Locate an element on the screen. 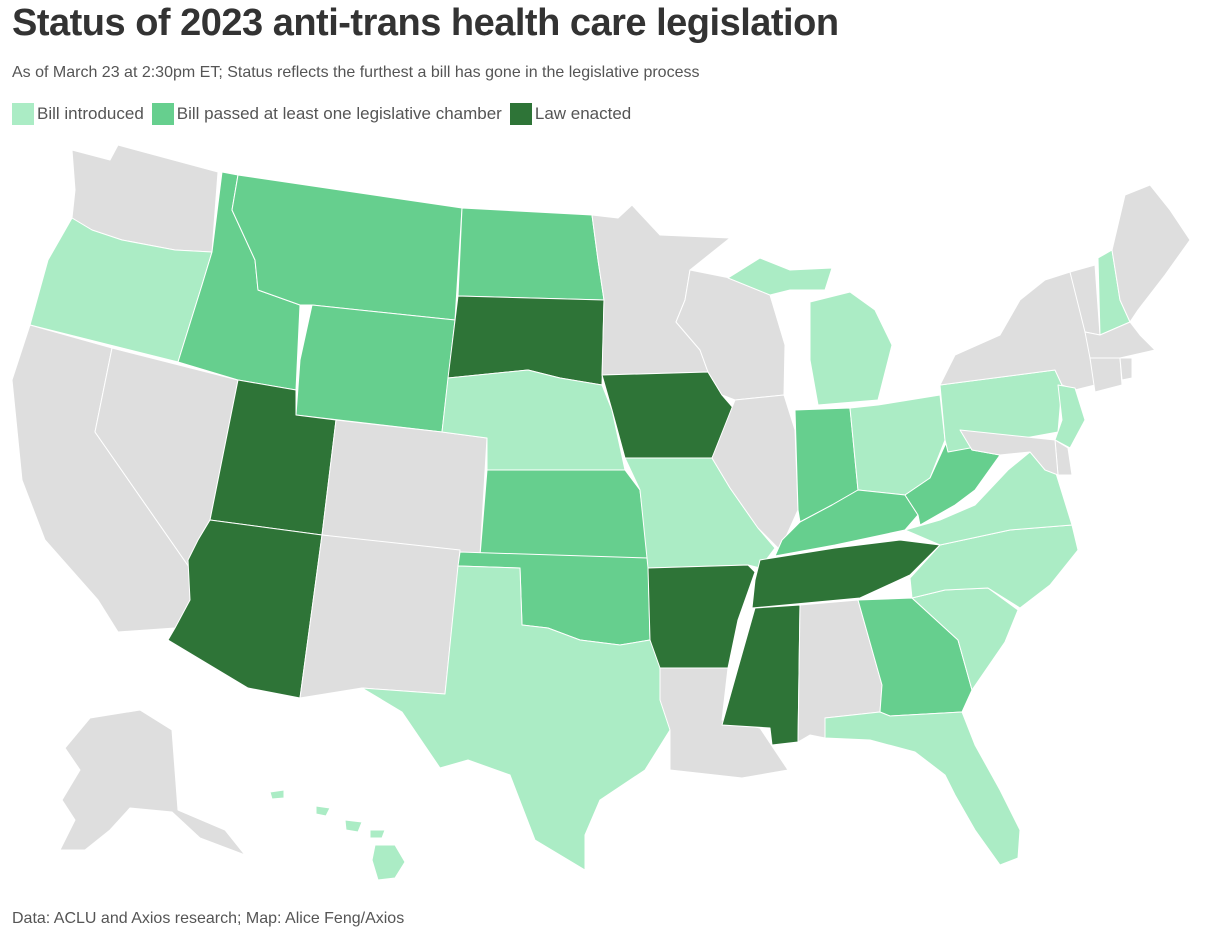  state-fl is located at coordinates (922, 788).